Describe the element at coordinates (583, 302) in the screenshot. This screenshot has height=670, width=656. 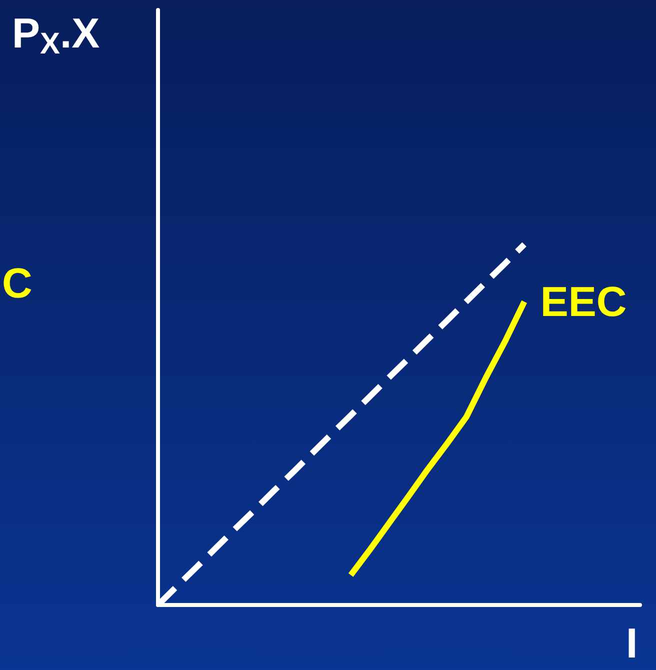
I see `series-label: EEC` at that location.